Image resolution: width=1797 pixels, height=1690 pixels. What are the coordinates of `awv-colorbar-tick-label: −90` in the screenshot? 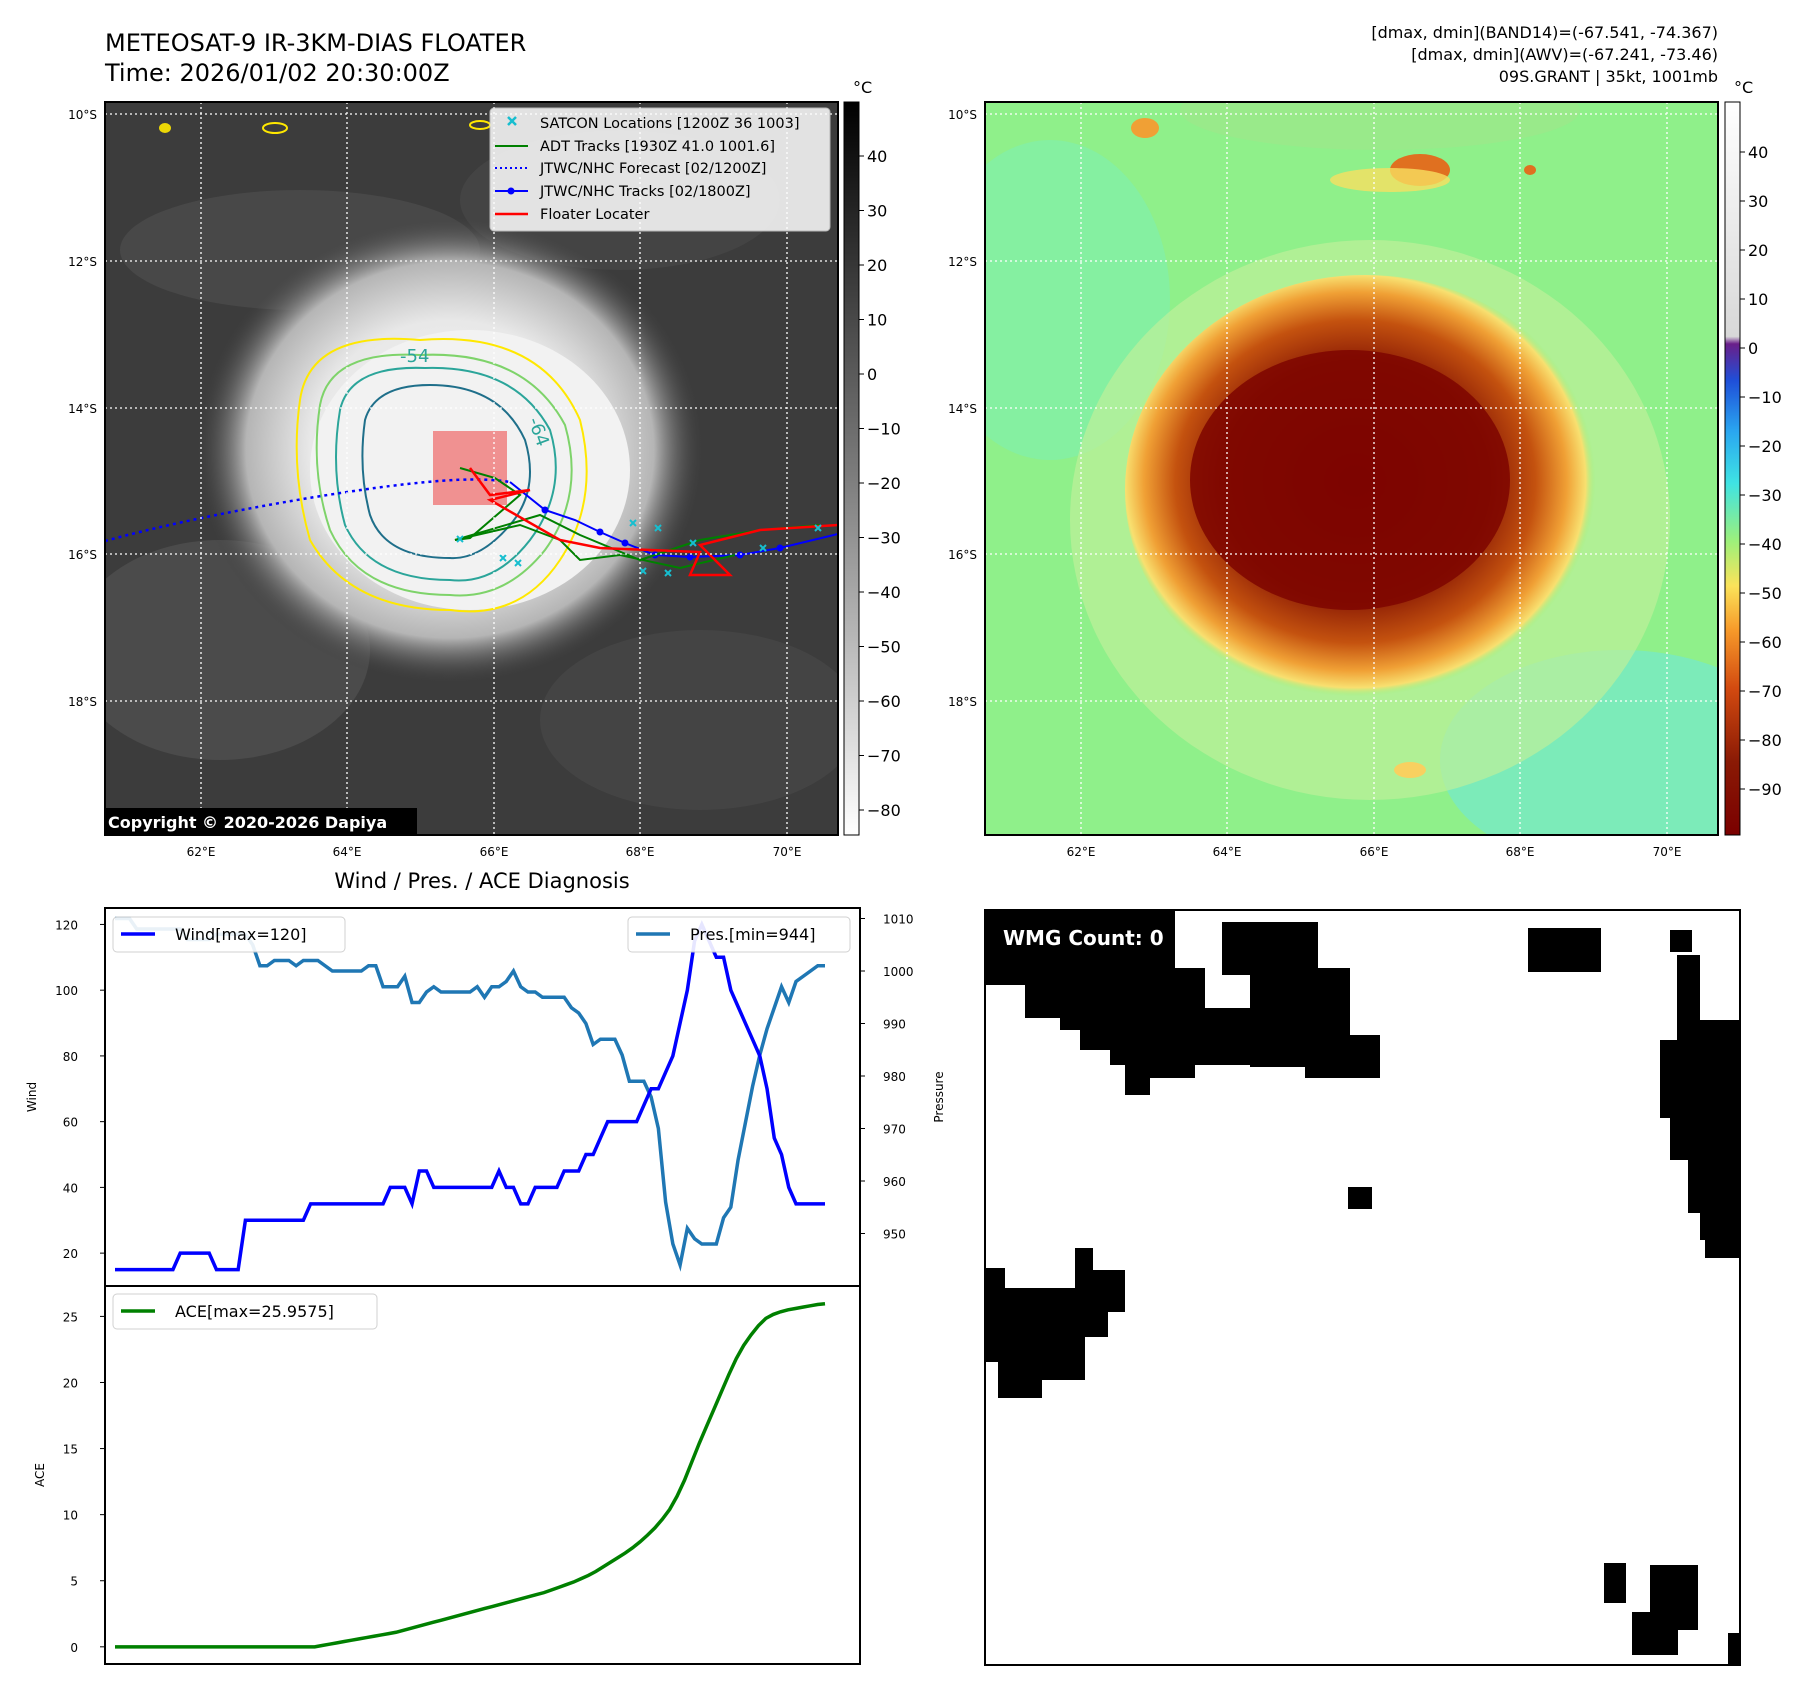 It's located at (1765, 789).